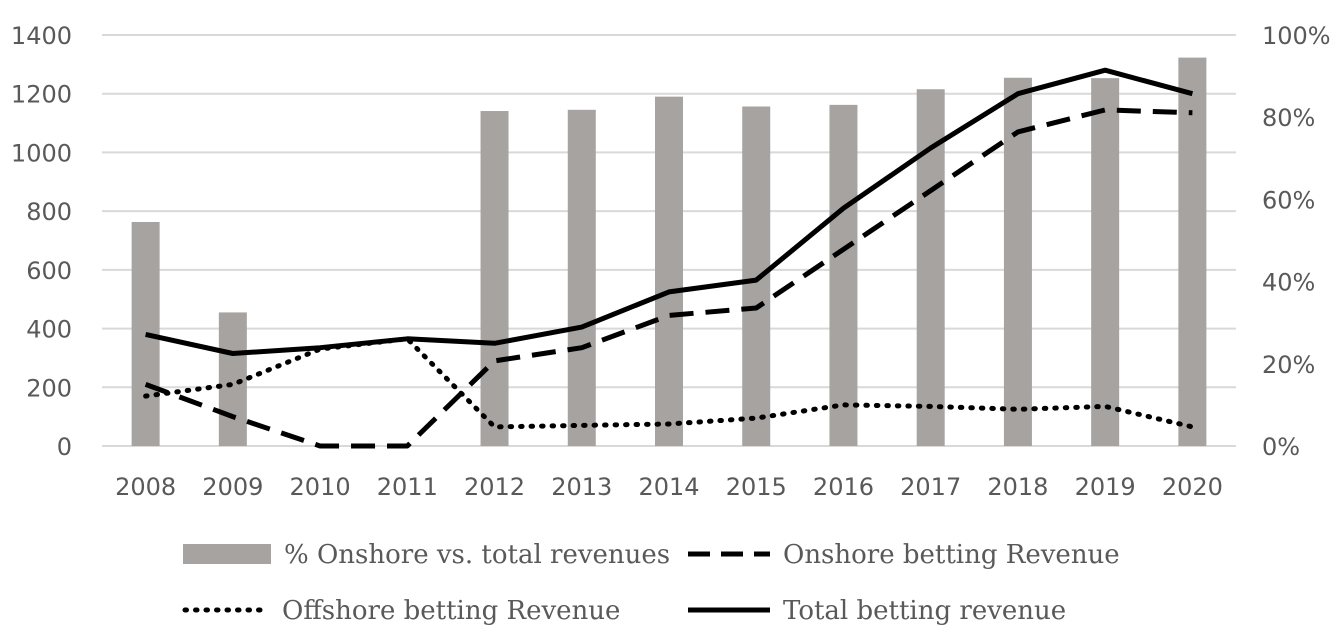 The width and height of the screenshot is (1338, 633). What do you see at coordinates (924, 611) in the screenshot?
I see `legend-label-total: Total betting revenue` at bounding box center [924, 611].